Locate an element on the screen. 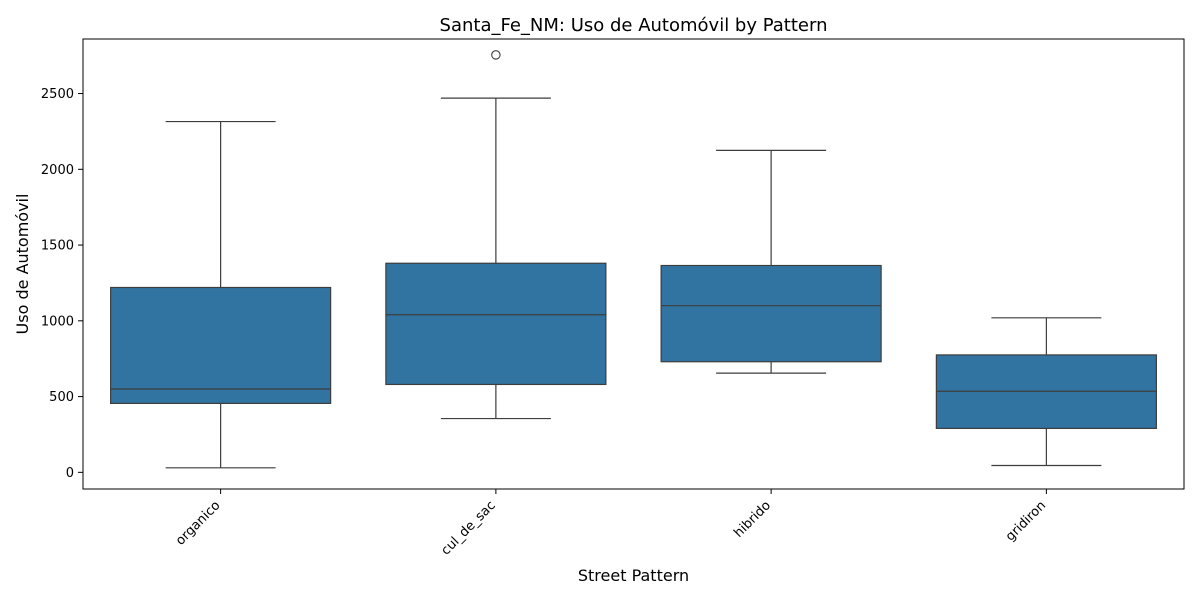 The image size is (1200, 600). outlier-point-cul-de-sac is located at coordinates (496, 55).